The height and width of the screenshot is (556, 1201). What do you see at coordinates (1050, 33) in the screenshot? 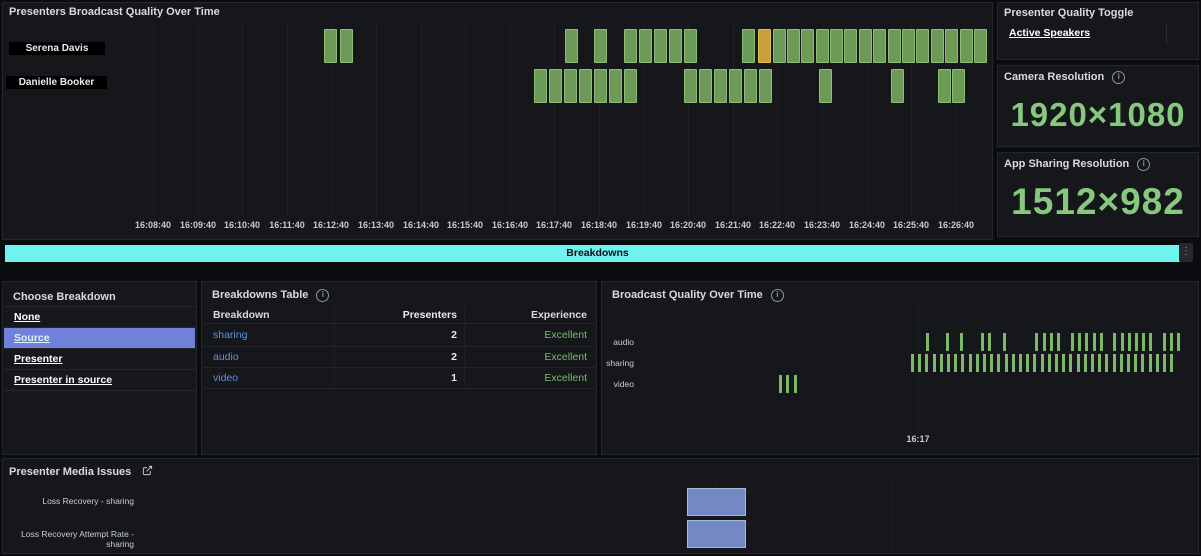
I see `active-speakers-link: Active Speakers` at bounding box center [1050, 33].